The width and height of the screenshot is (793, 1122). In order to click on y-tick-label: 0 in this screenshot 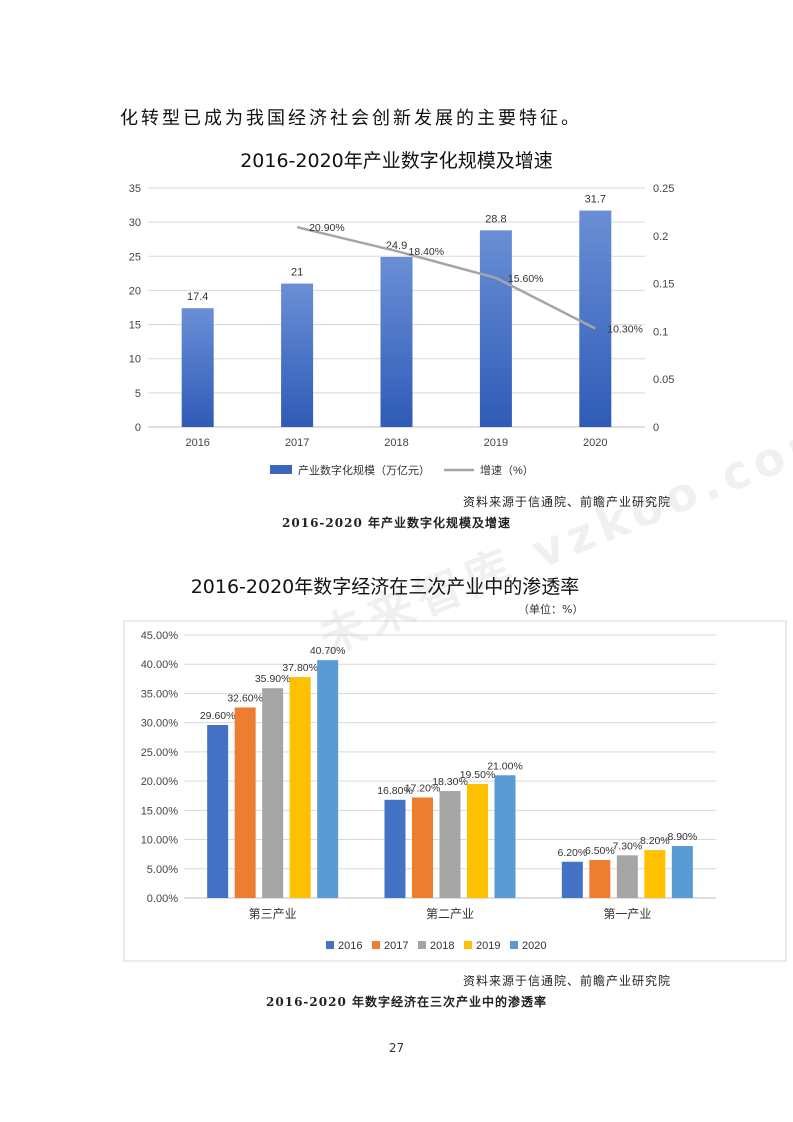, I will do `click(138, 428)`.